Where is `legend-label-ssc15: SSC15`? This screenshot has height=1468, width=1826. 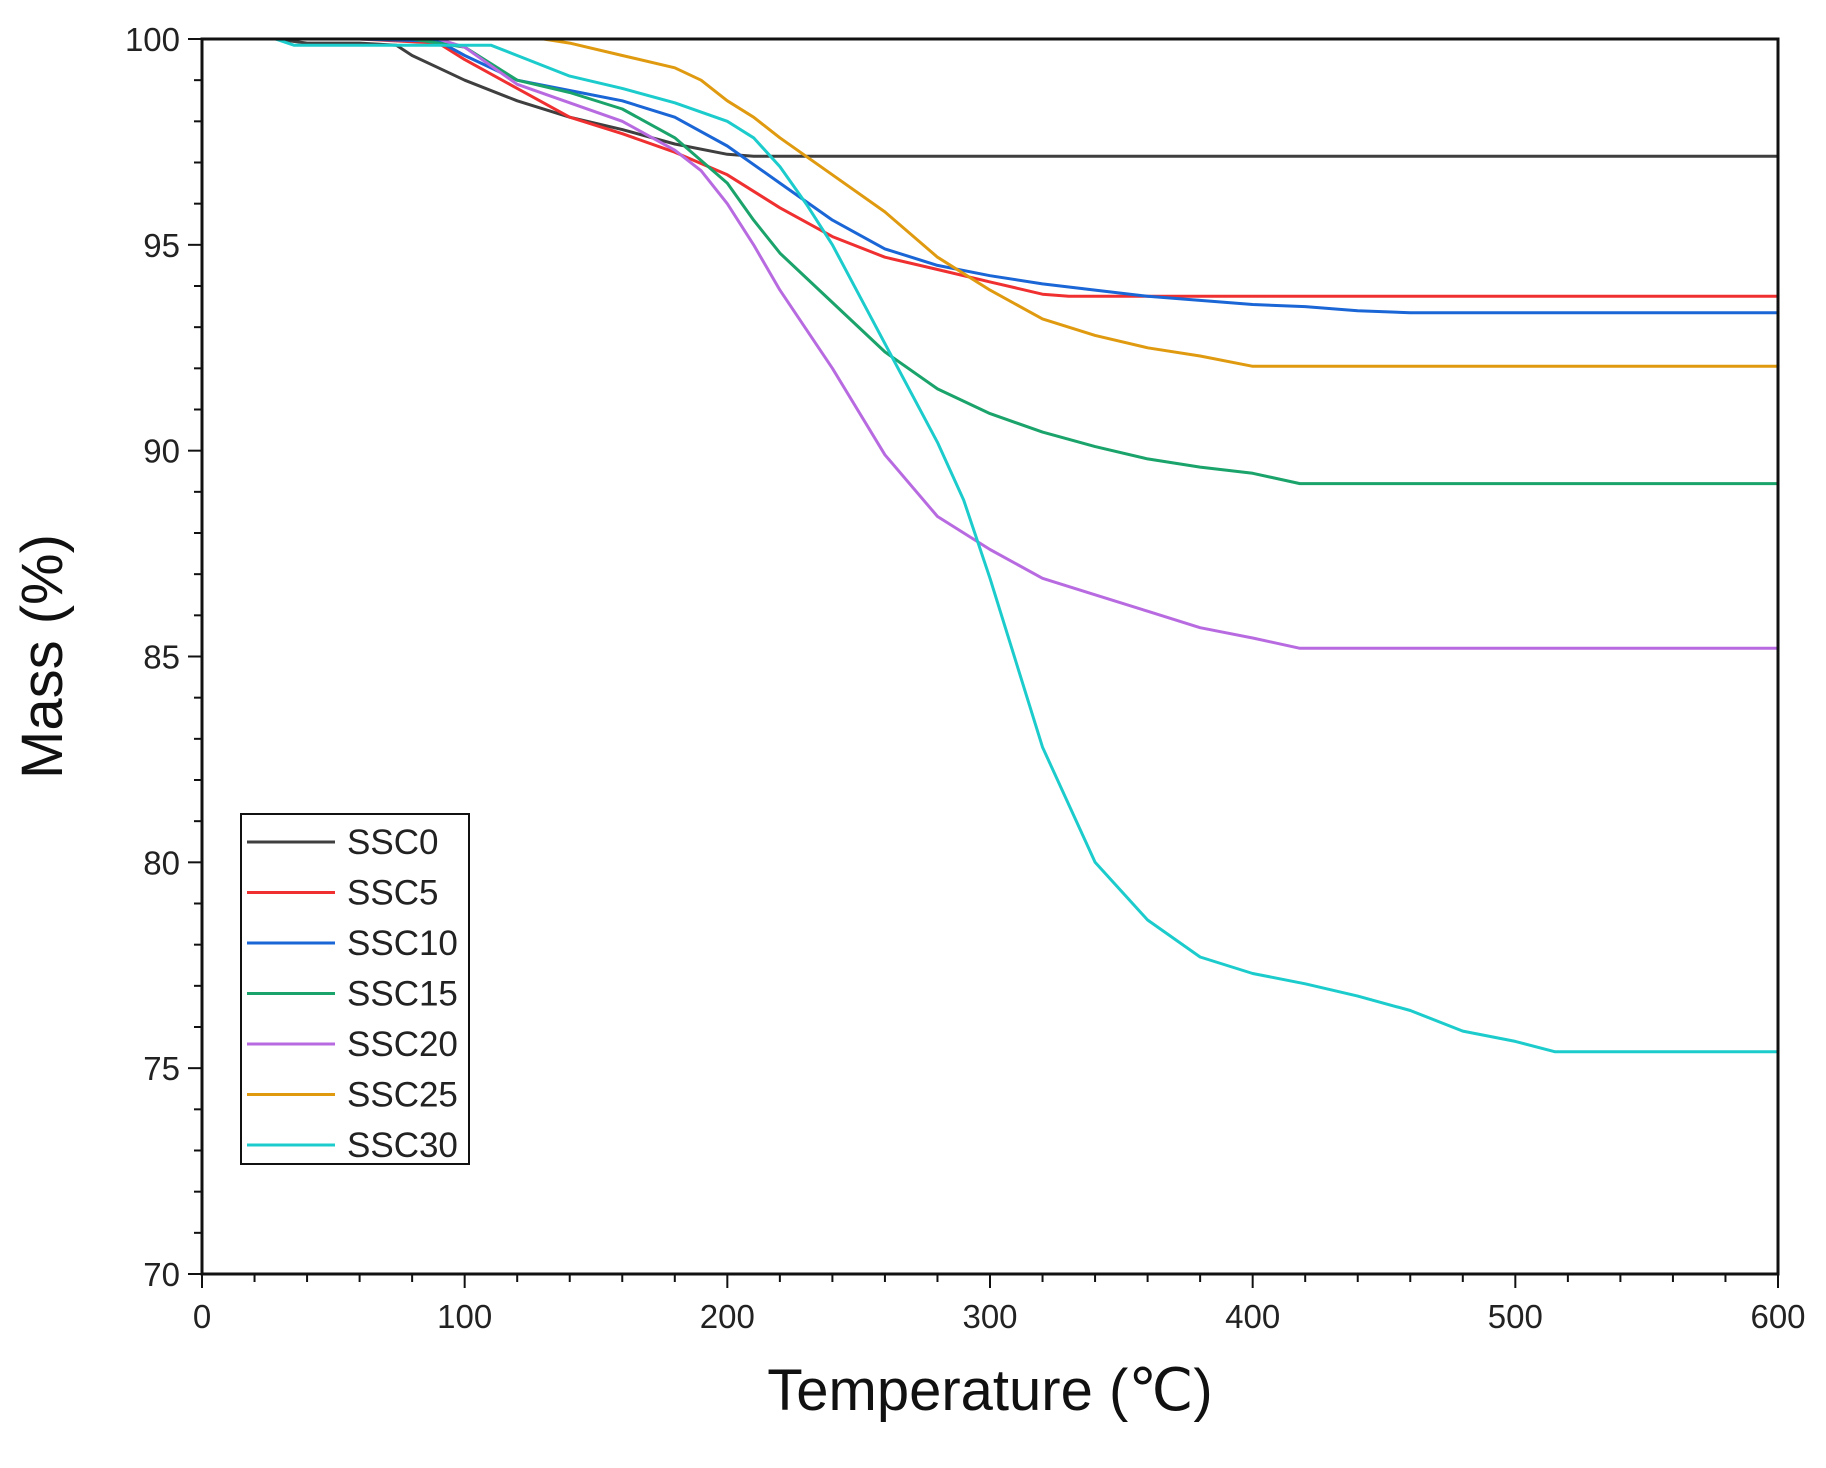
legend-label-ssc15: SSC15 is located at coordinates (402, 994).